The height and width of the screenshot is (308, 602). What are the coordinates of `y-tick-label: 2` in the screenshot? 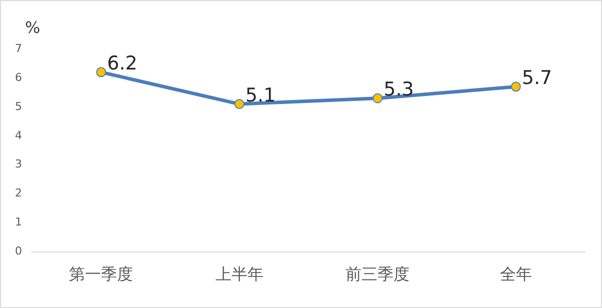 It's located at (18, 193).